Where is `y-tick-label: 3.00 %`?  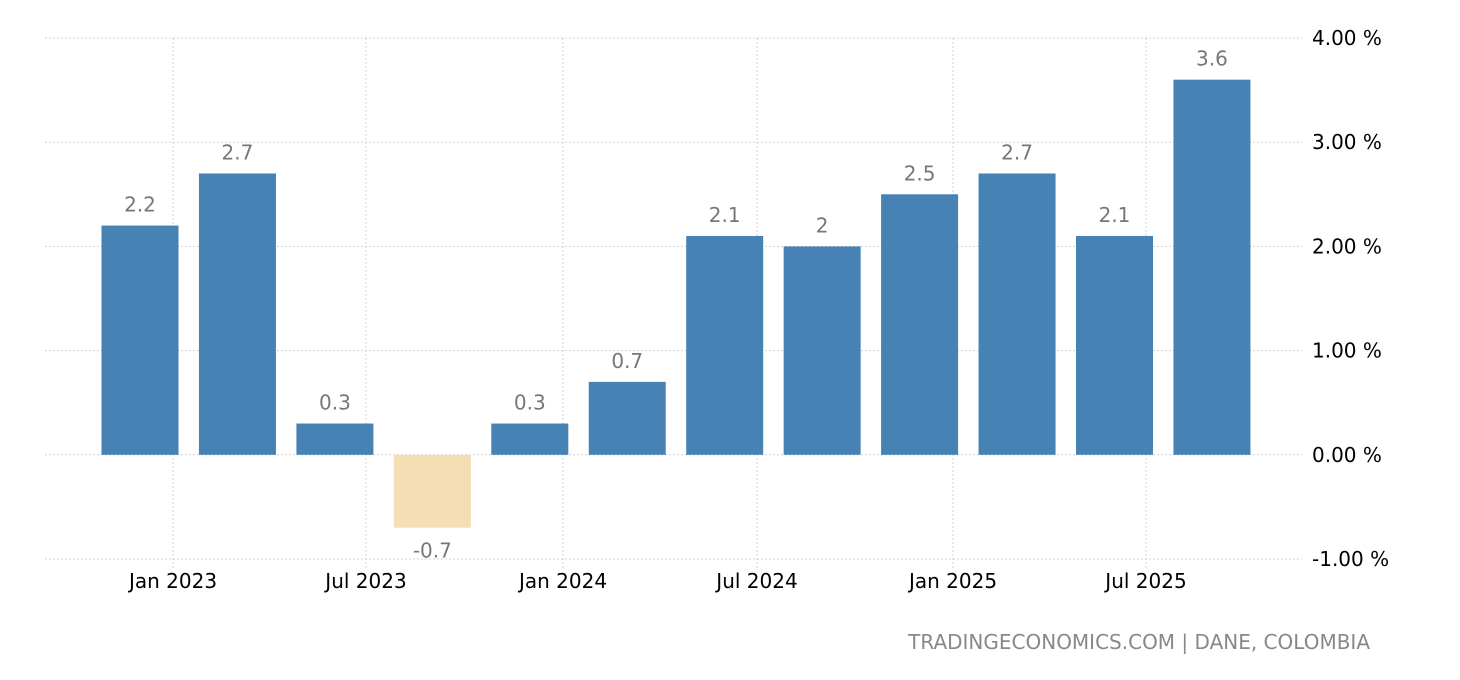 y-tick-label: 3.00 % is located at coordinates (1347, 142).